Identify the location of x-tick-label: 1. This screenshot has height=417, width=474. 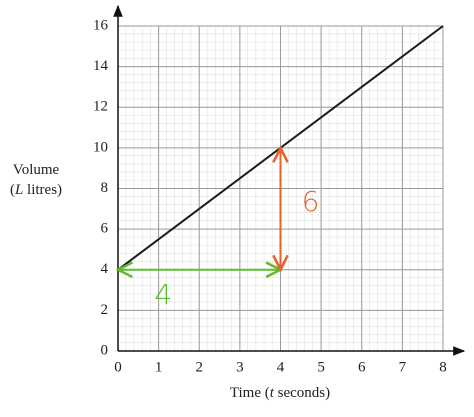
(159, 367).